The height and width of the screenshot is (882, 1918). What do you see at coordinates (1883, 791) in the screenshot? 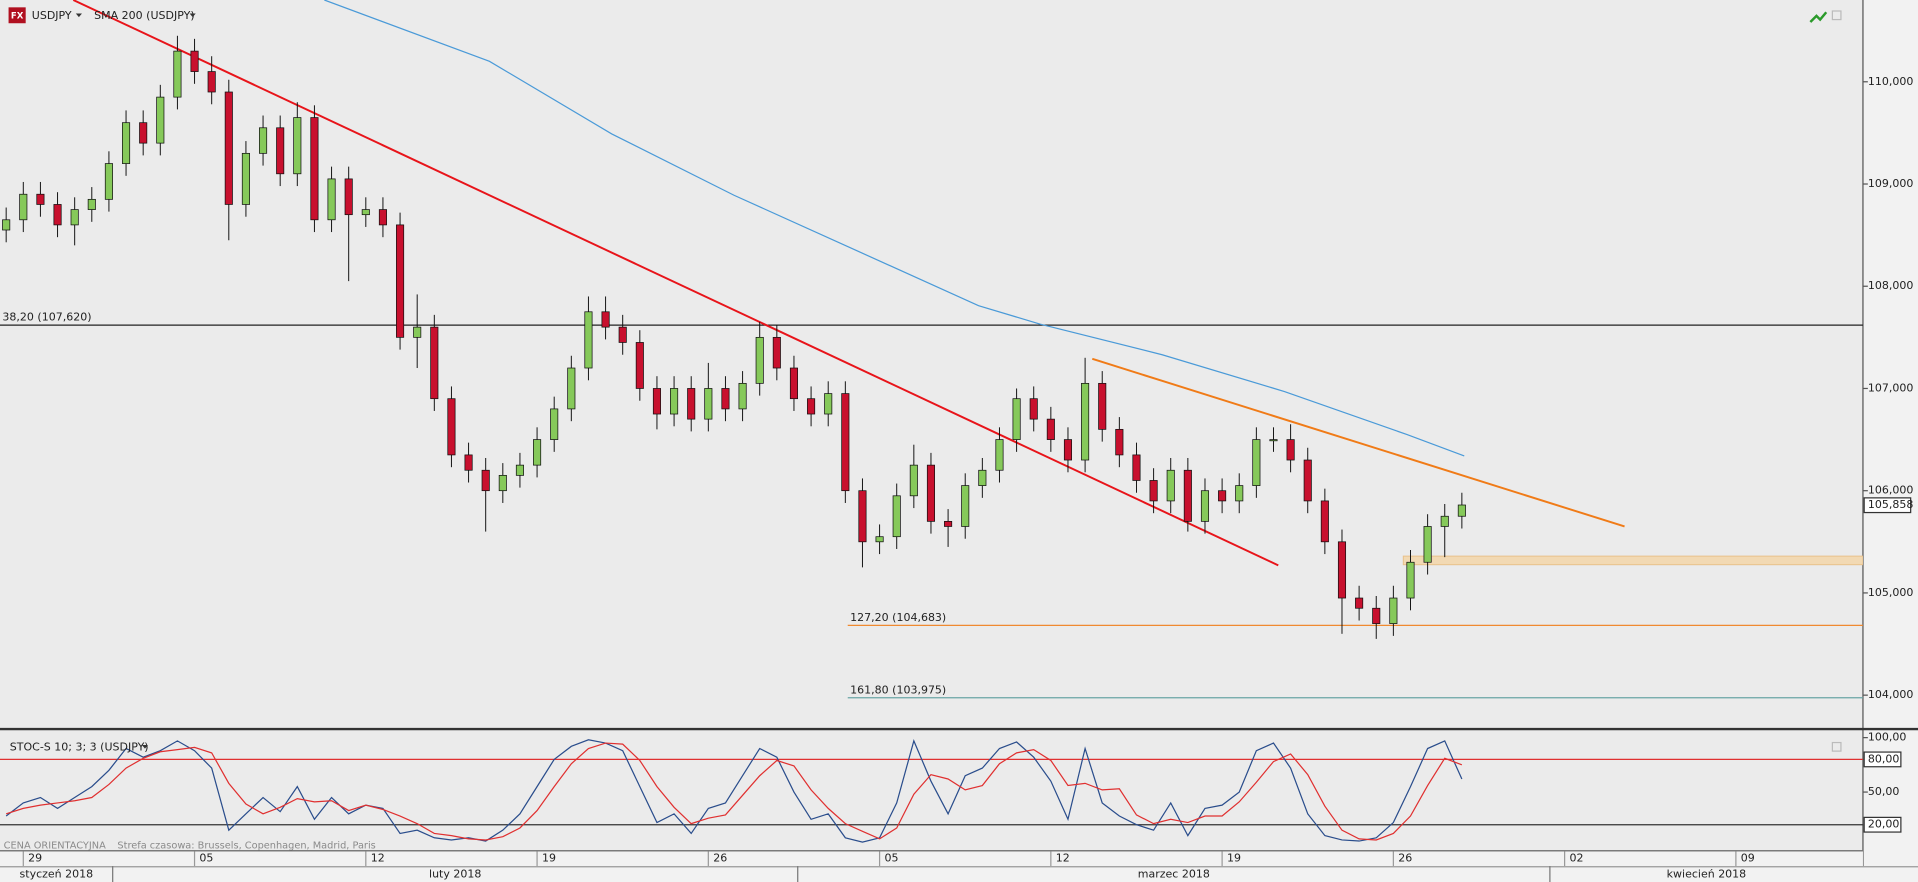
I see `y-tick-label: 50,00` at bounding box center [1883, 791].